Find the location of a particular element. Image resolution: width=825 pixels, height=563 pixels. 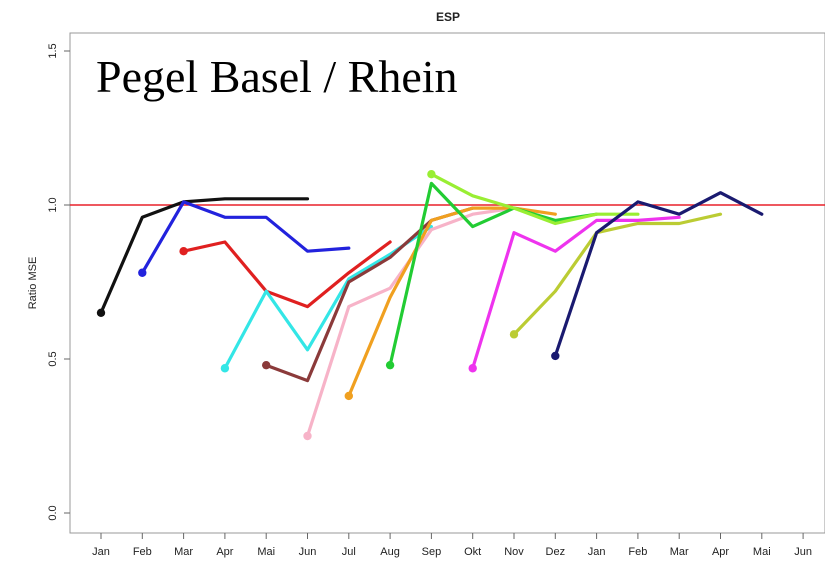

x-tick-label: Aug is located at coordinates (390, 552).